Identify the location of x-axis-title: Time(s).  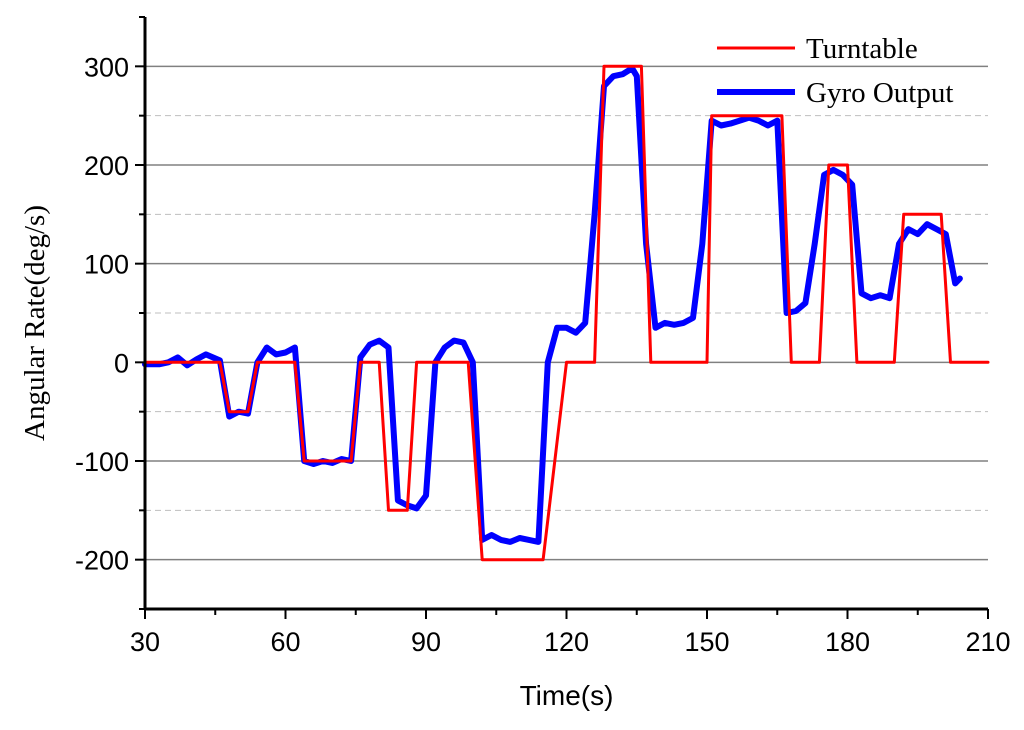
(567, 695).